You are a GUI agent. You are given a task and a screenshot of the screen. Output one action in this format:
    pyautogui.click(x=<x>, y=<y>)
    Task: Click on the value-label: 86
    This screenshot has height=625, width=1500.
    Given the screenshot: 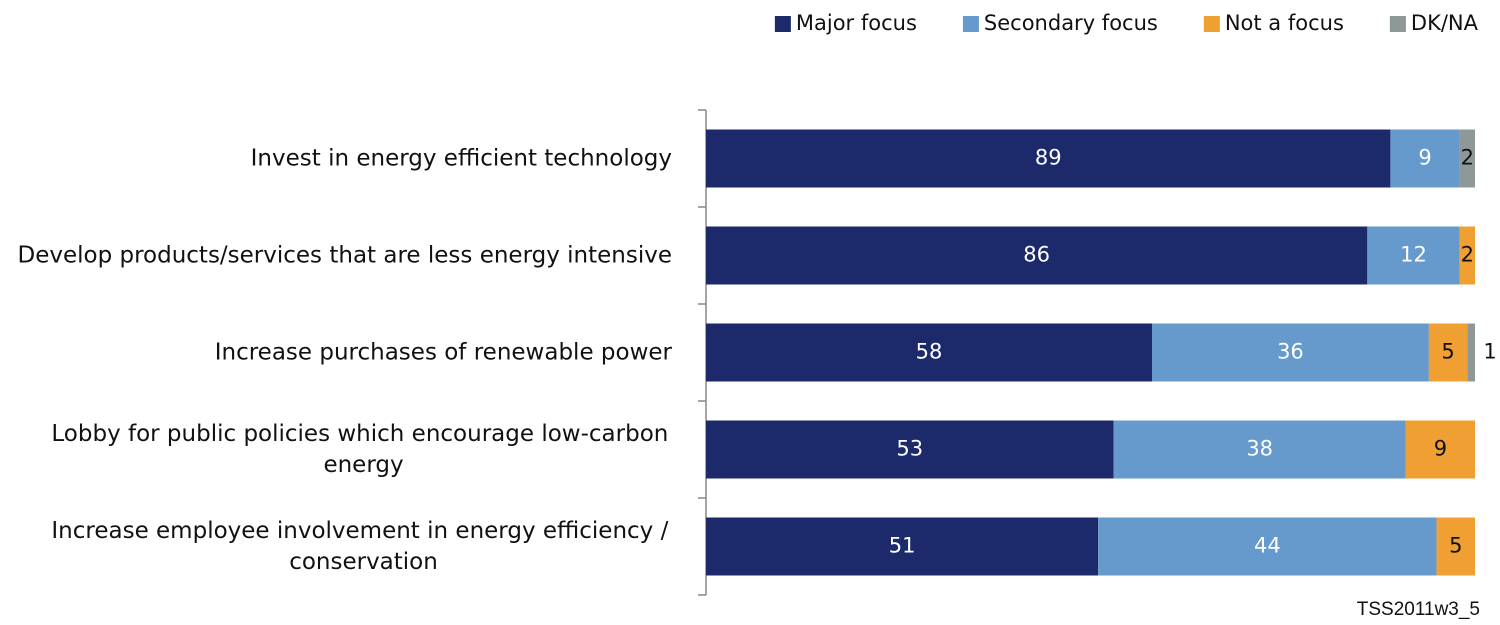 What is the action you would take?
    pyautogui.click(x=1036, y=255)
    